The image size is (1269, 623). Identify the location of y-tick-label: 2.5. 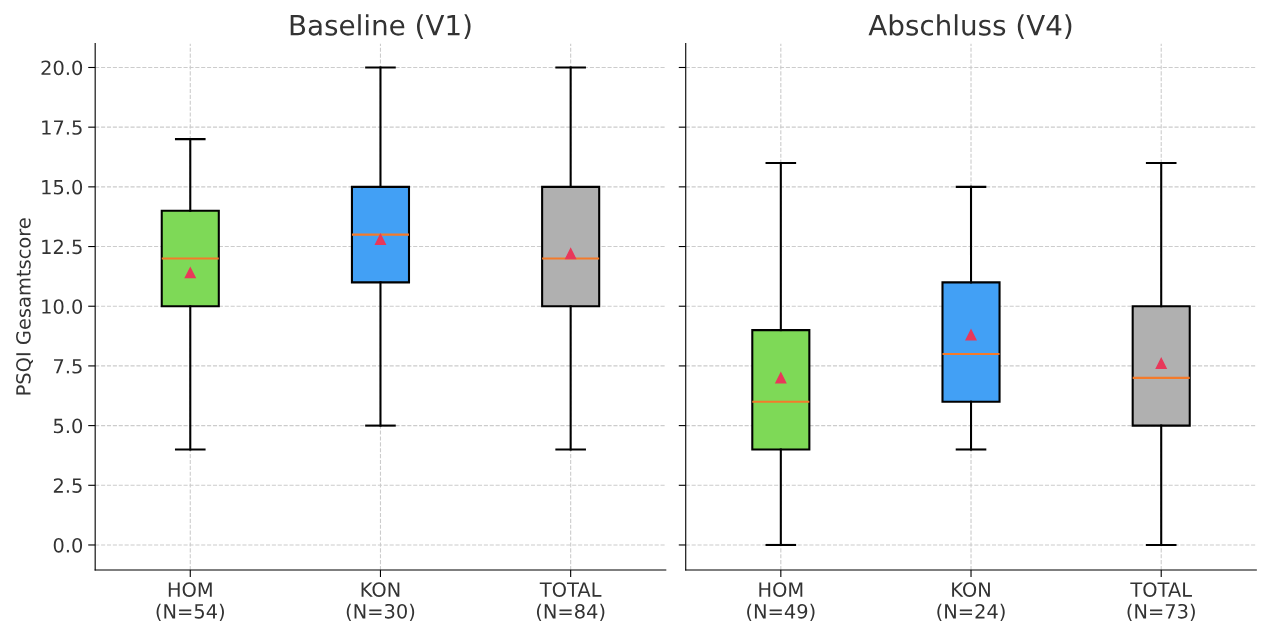
(67, 485).